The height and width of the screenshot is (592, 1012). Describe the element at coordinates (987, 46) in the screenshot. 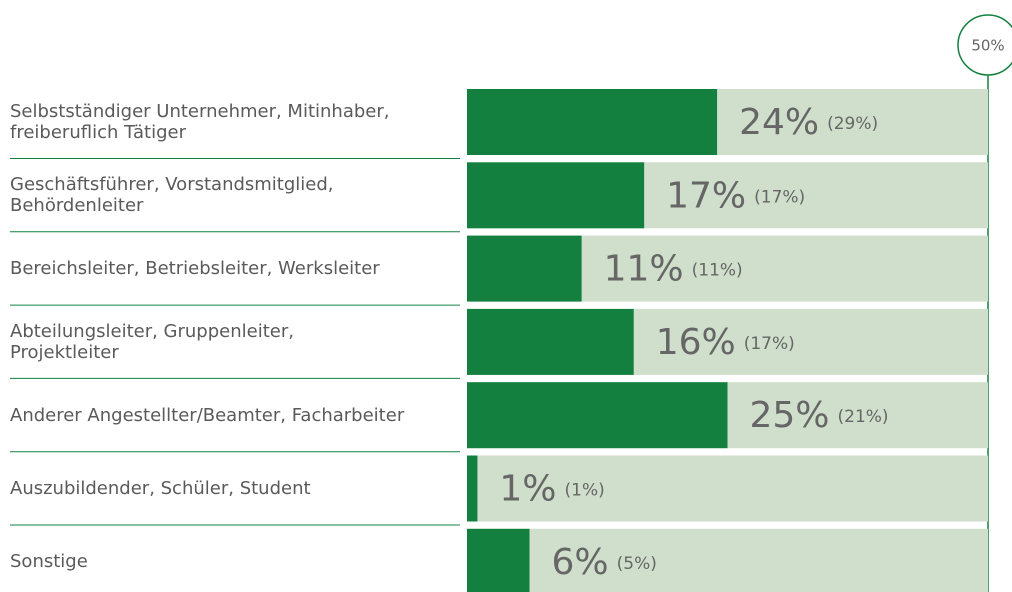

I see `x-tick-label: 50%` at that location.